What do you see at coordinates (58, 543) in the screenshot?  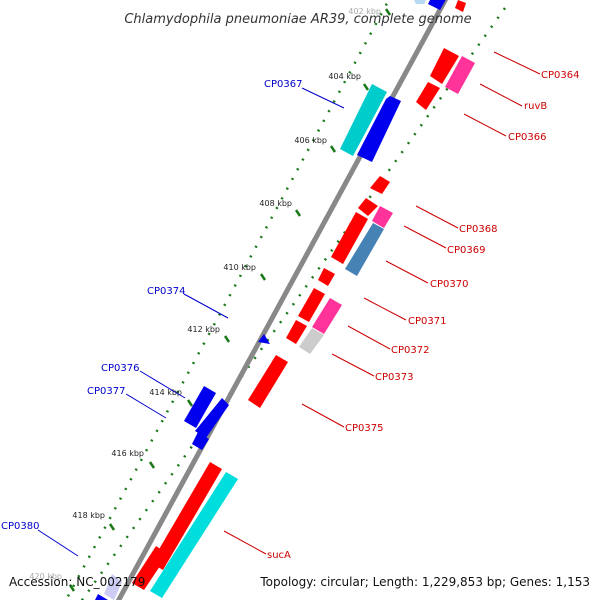 I see `connector-cp0380` at bounding box center [58, 543].